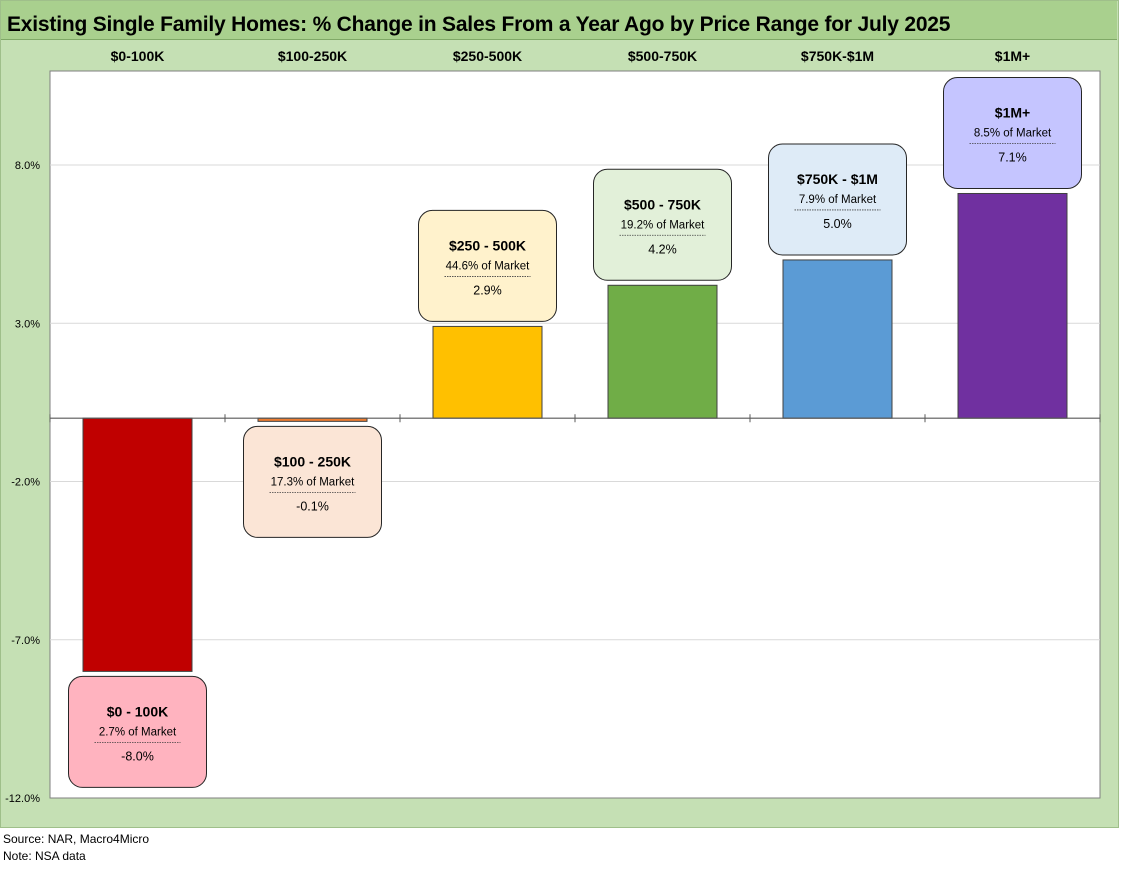 This screenshot has height=871, width=1121. Describe the element at coordinates (76, 839) in the screenshot. I see `source-note: Source: NAR, Macro4Micro` at that location.